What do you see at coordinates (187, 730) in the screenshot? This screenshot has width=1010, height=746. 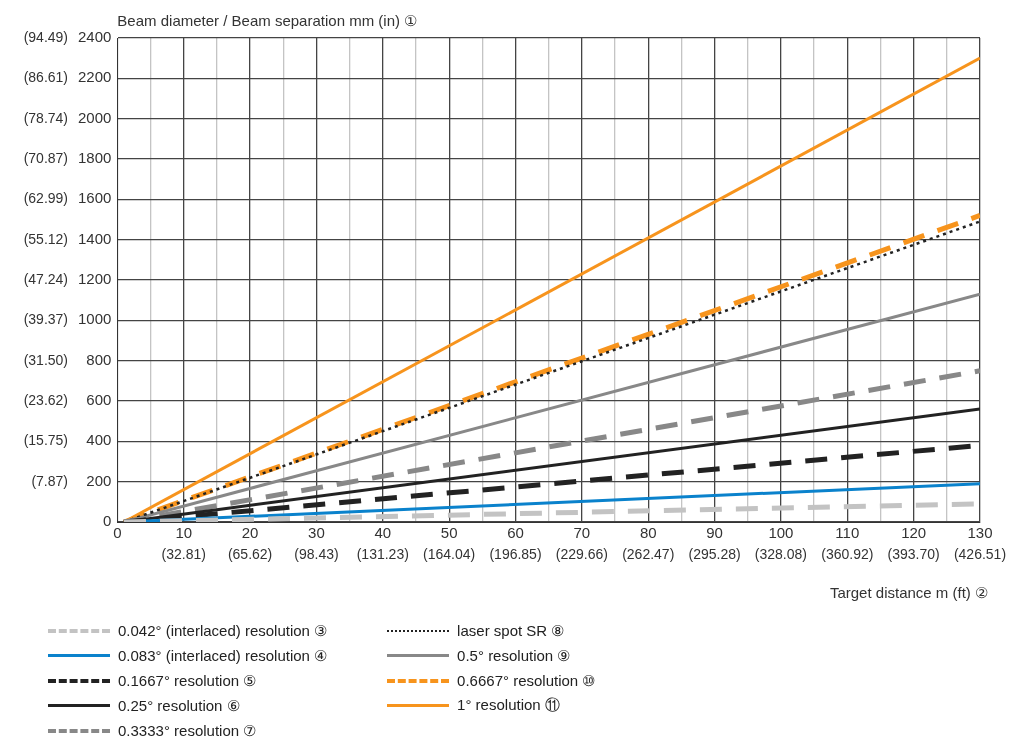 I see `legend-label: 0.3333° resolution ⑦` at bounding box center [187, 730].